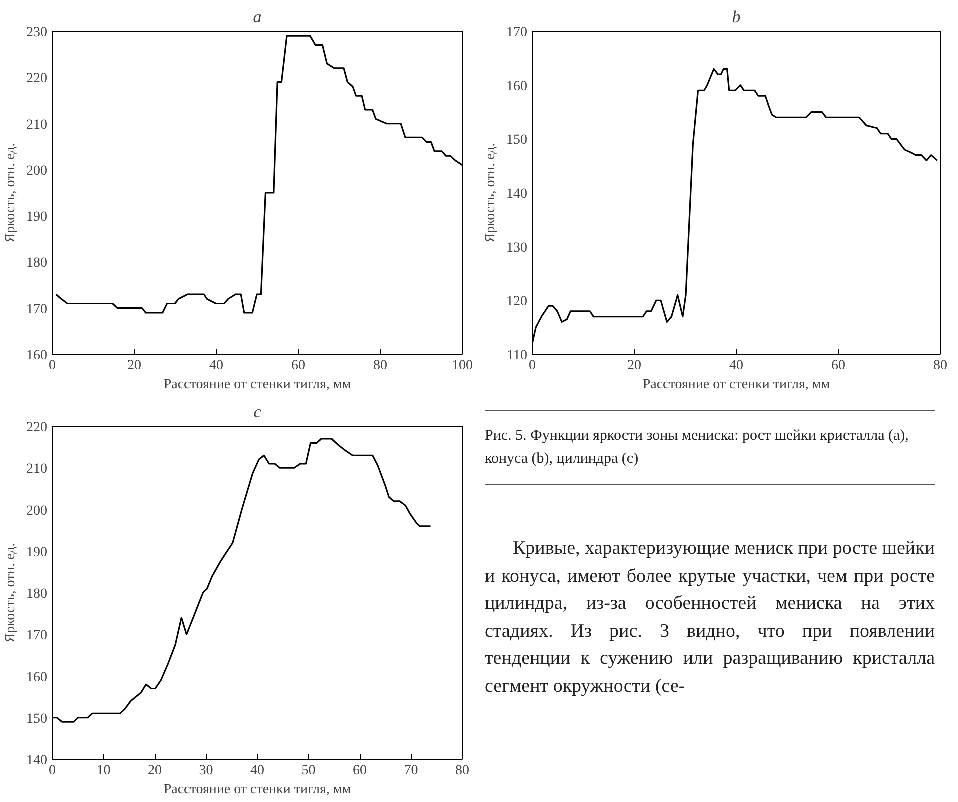 This screenshot has height=802, width=958. Describe the element at coordinates (710, 618) in the screenshot. I see `text: Кривые, характеризующие мениск при росте шейки и конуса, имеют более крутые участки, чем при росте цилиндра, из-за особенностей мениска на этих стадиях. Из рис. 3 видно, что при появлении тенденции к сужению или разращиванию кристалла сегмент окружности (се-` at that location.